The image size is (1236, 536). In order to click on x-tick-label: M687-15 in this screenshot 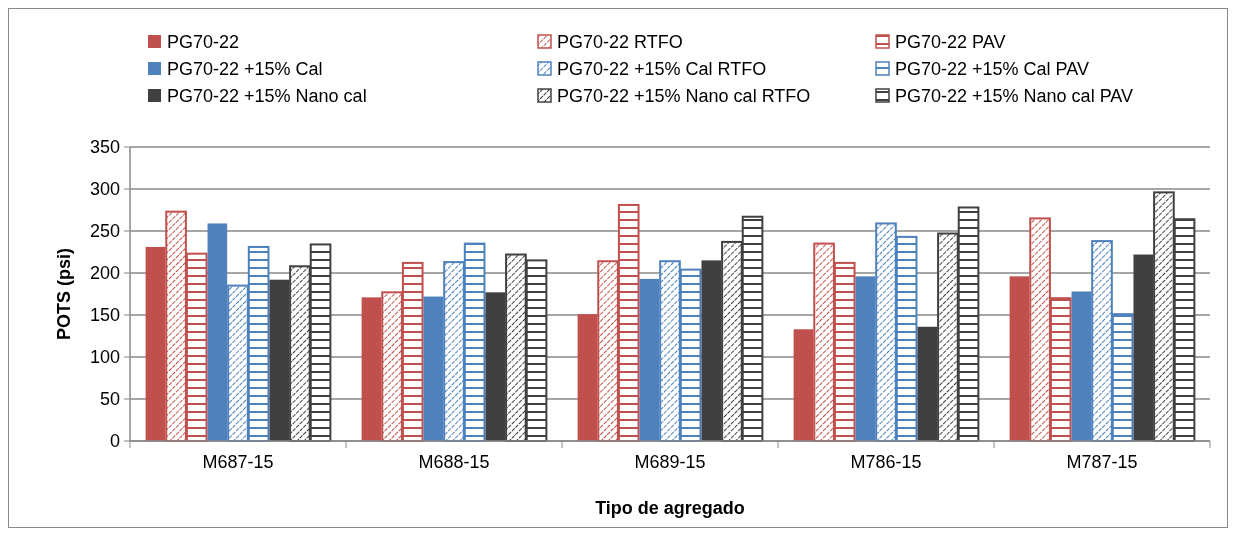, I will do `click(238, 462)`.